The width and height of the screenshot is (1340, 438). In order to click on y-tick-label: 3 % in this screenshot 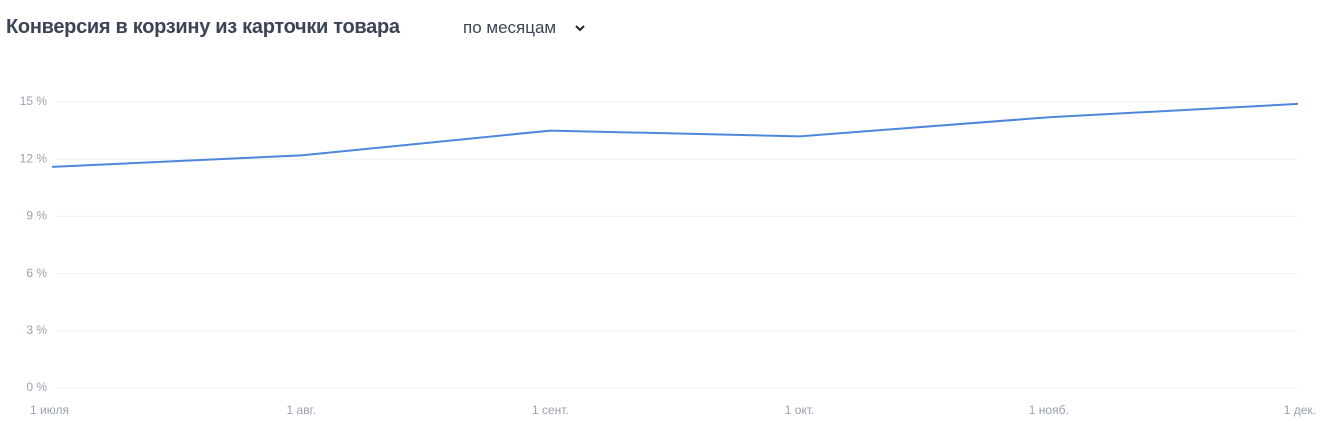, I will do `click(36, 330)`.